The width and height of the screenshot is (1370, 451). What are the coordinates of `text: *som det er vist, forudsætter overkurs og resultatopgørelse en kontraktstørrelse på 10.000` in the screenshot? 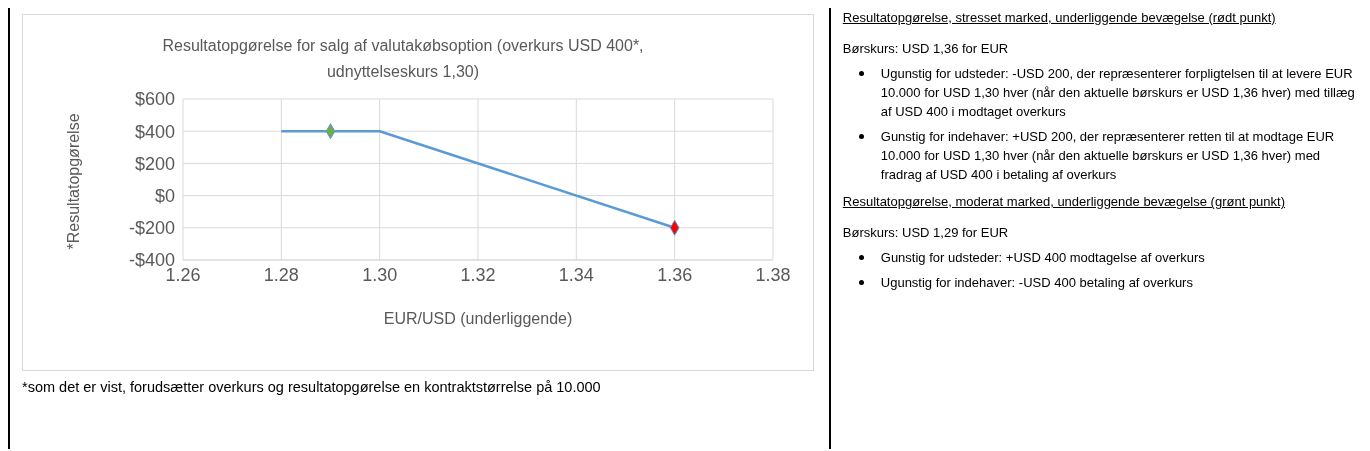 It's located at (312, 387).